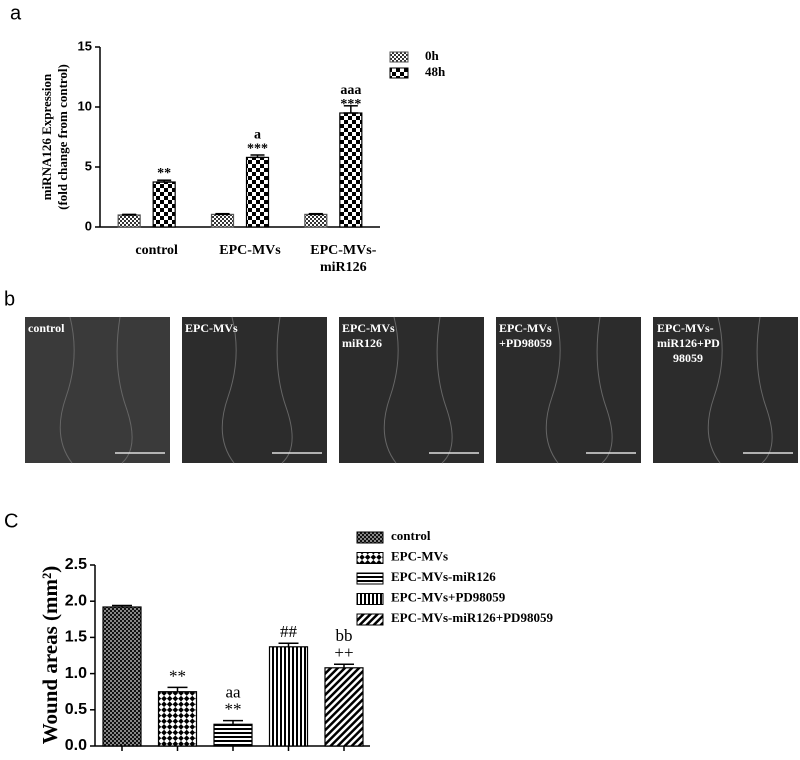  Describe the element at coordinates (46, 136) in the screenshot. I see `y-axis-label-line: miRNA126 Expression` at that location.